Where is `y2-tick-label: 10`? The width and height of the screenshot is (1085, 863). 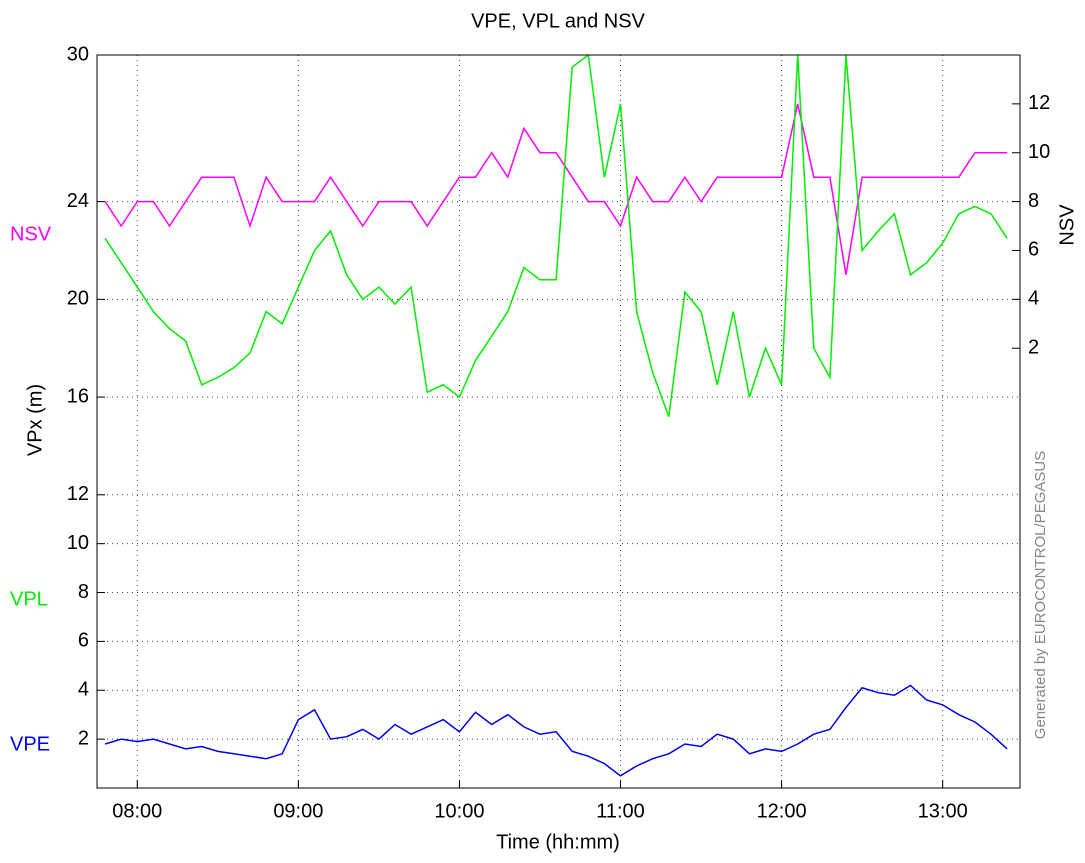 y2-tick-label: 10 is located at coordinates (1039, 152).